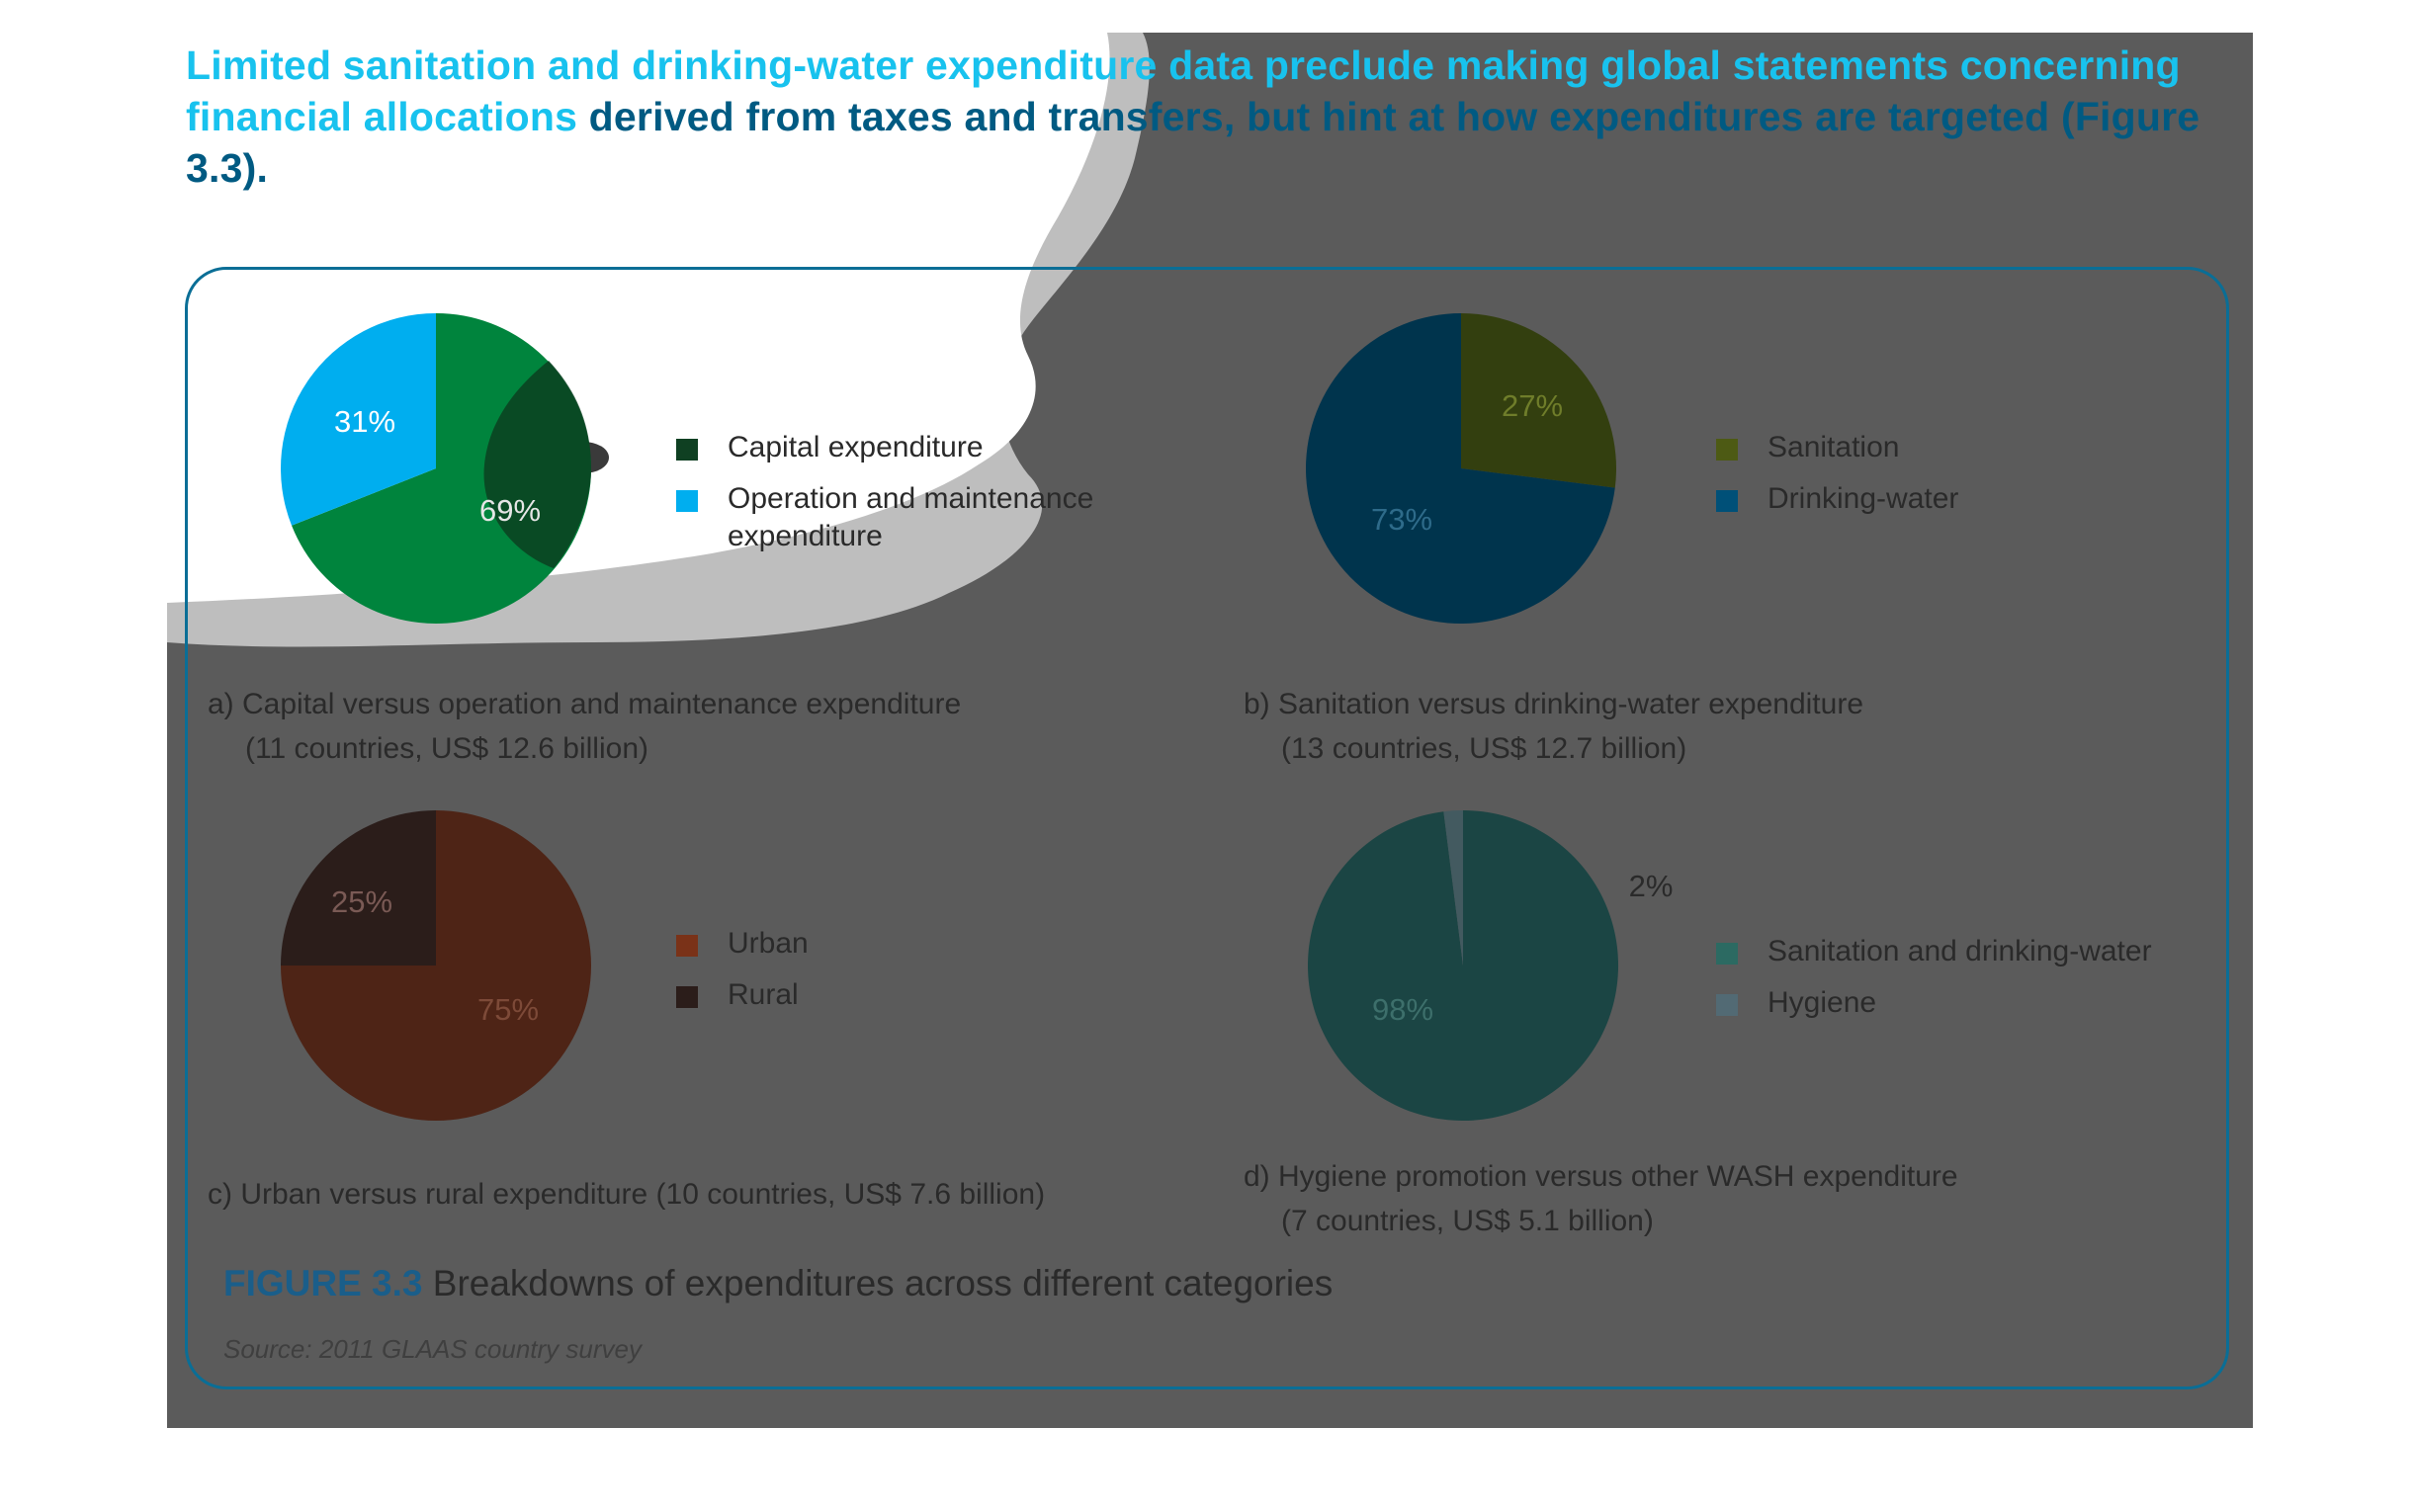  I want to click on legend-item-hygiene: Hygiene, so click(1973, 1003).